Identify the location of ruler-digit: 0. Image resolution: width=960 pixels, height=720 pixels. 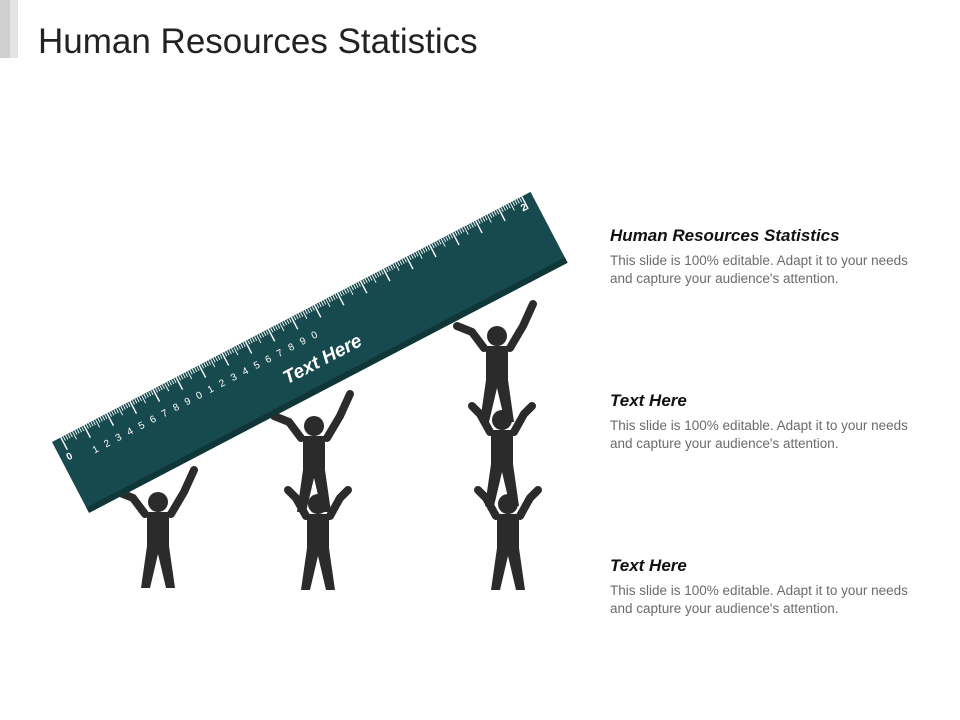
(315, 335).